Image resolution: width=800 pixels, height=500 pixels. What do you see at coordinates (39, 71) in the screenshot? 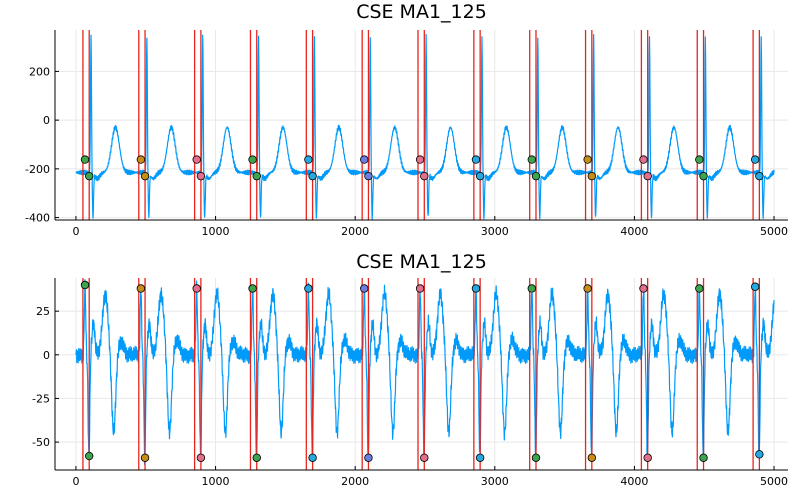
I see `y-tick-label: 200` at bounding box center [39, 71].